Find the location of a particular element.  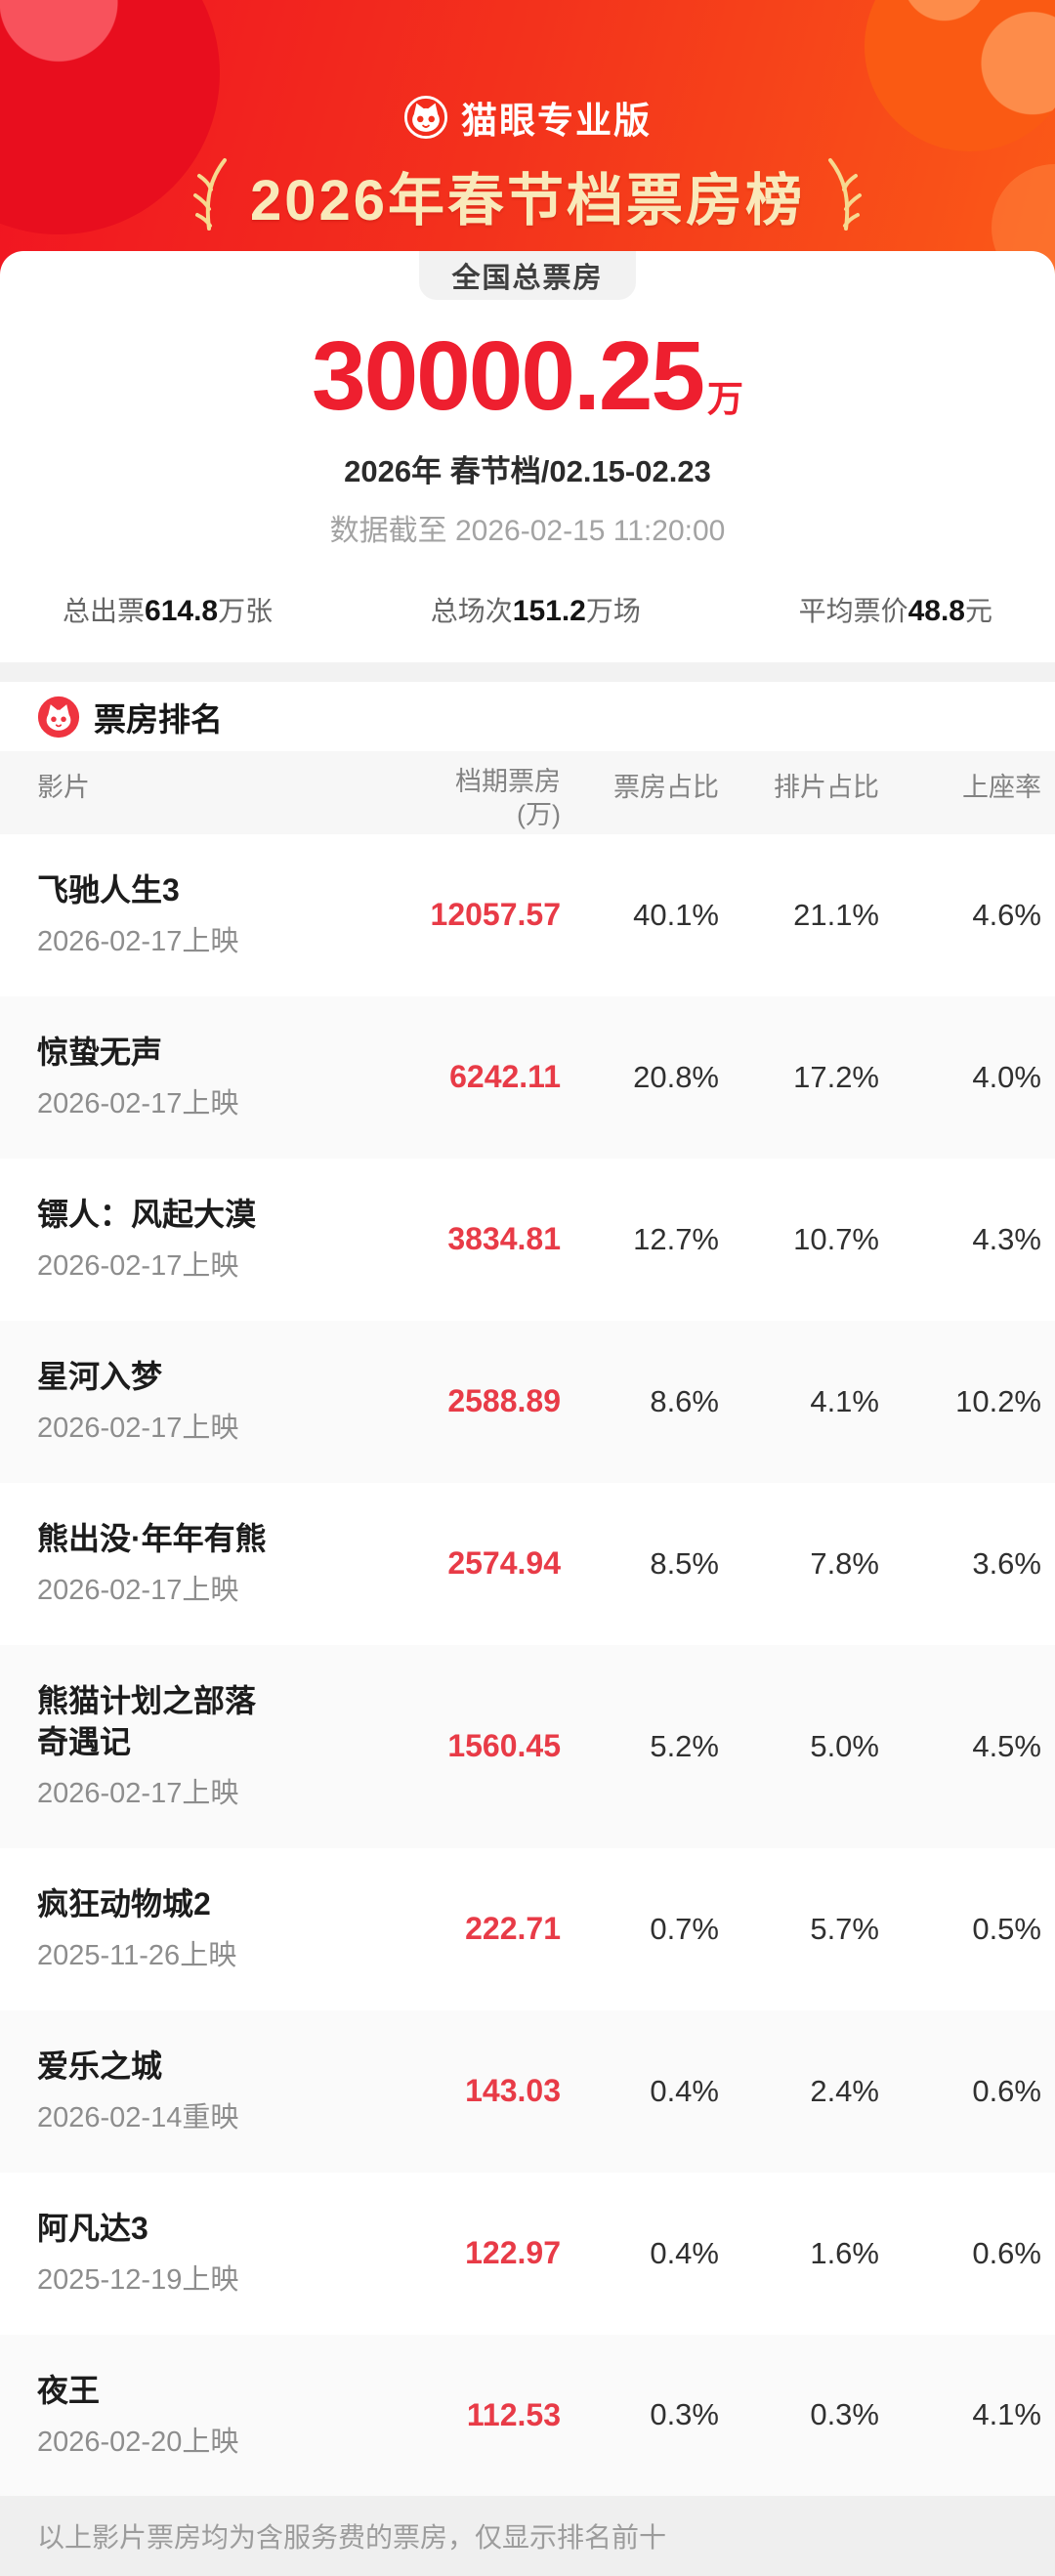

movie-info-cell: 镖人：风起大漠 2026-02-17上映 is located at coordinates (215, 1240).